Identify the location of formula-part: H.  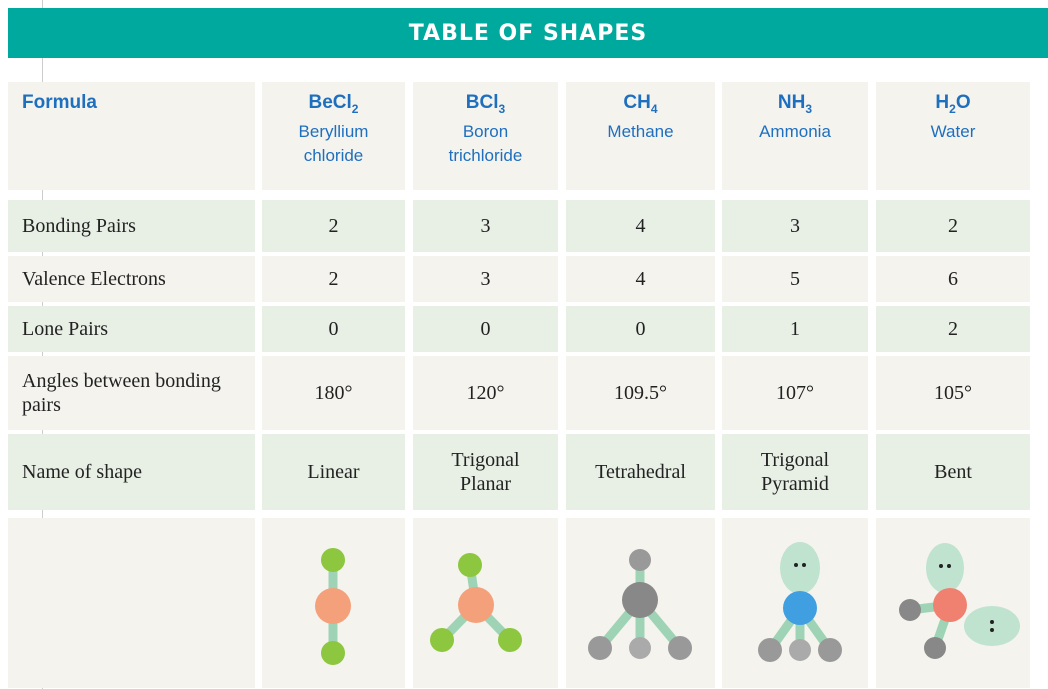
(942, 102).